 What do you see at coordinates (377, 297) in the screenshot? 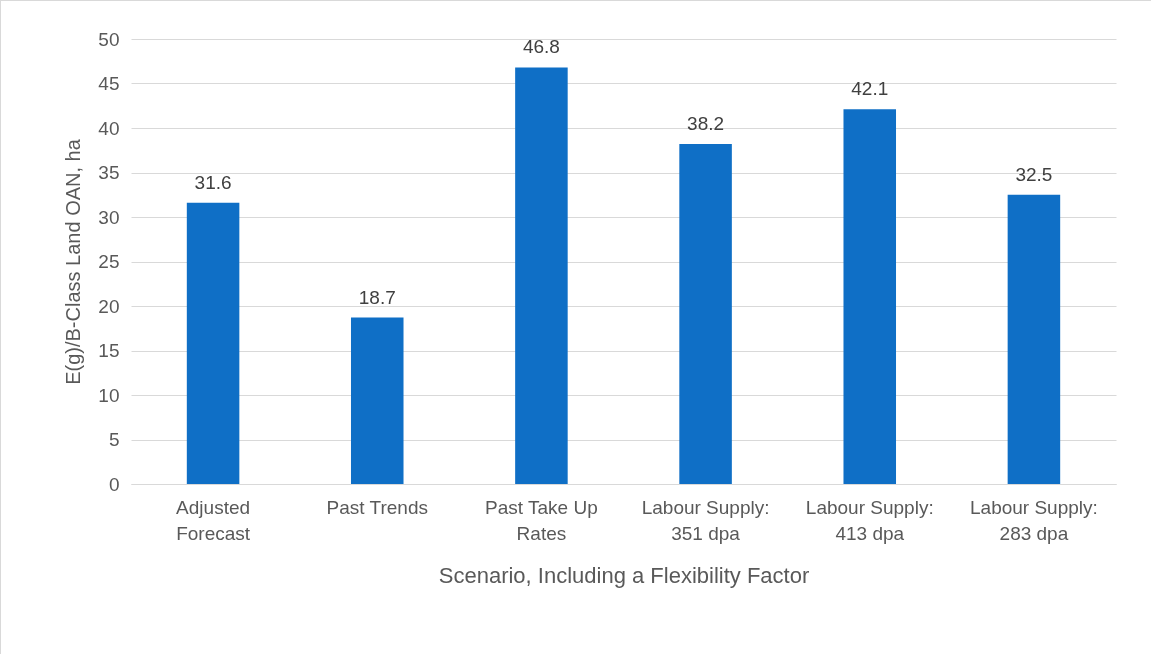
I see `data-label: 18.7` at bounding box center [377, 297].